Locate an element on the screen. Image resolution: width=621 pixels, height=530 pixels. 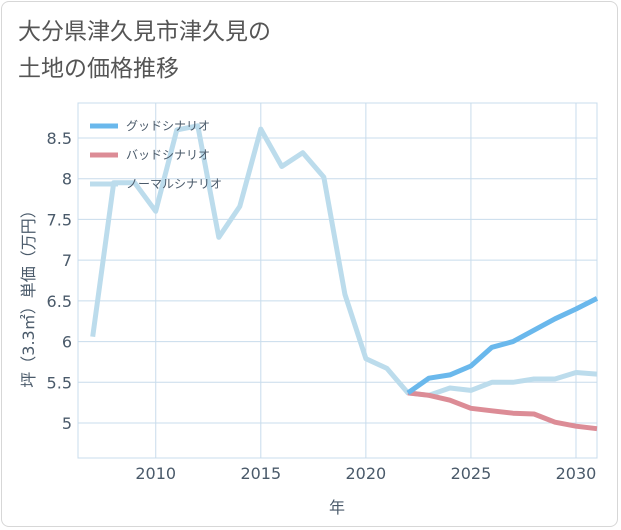
legend-label: ノーマルシナリオ is located at coordinates (174, 184).